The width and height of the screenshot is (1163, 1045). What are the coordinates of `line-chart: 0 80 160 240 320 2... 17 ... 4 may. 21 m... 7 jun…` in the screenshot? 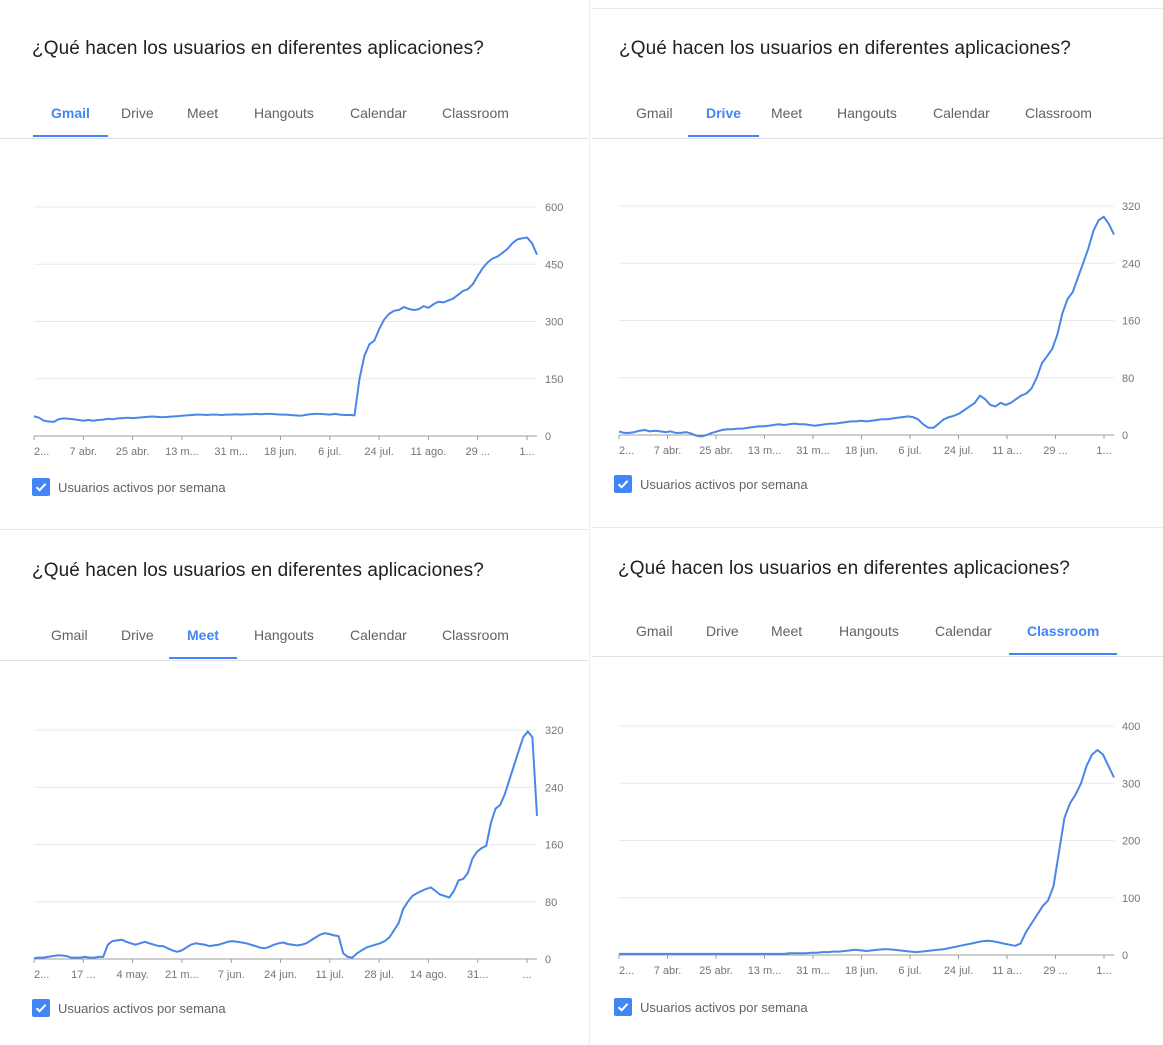 It's located at (298, 853).